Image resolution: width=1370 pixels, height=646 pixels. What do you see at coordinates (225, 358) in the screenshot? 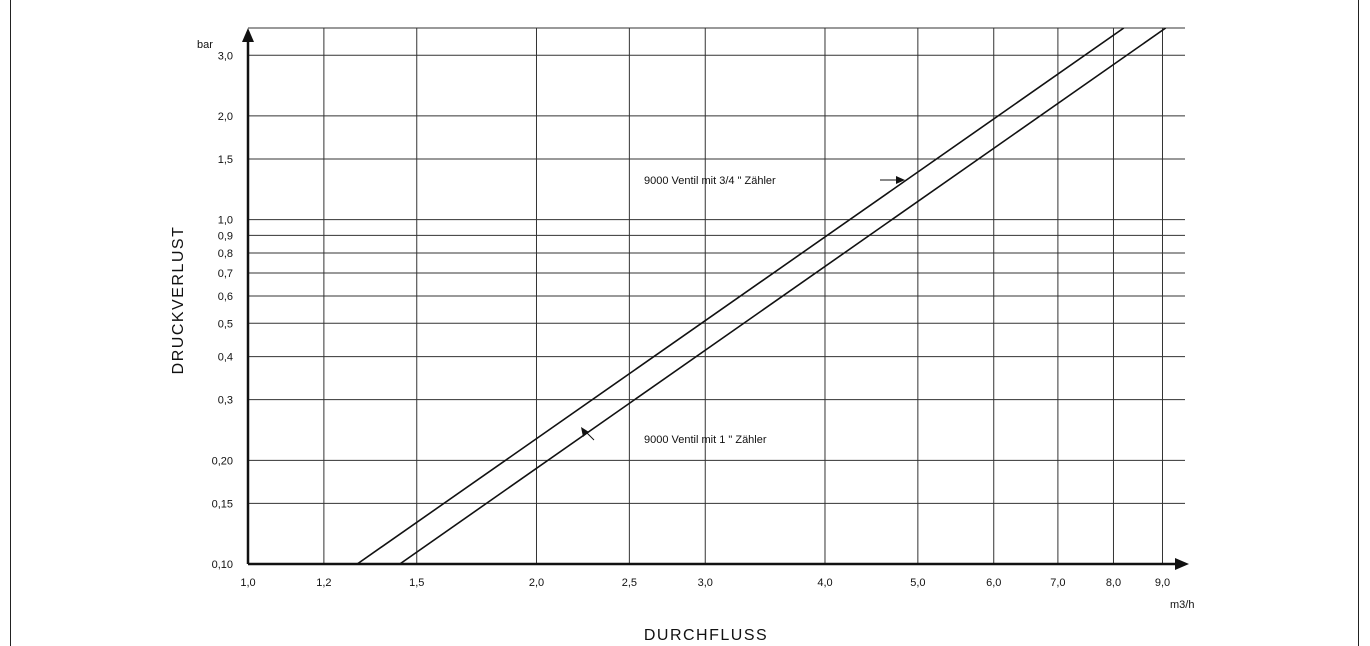
I see `y-tick-label: 0,4` at bounding box center [225, 358].